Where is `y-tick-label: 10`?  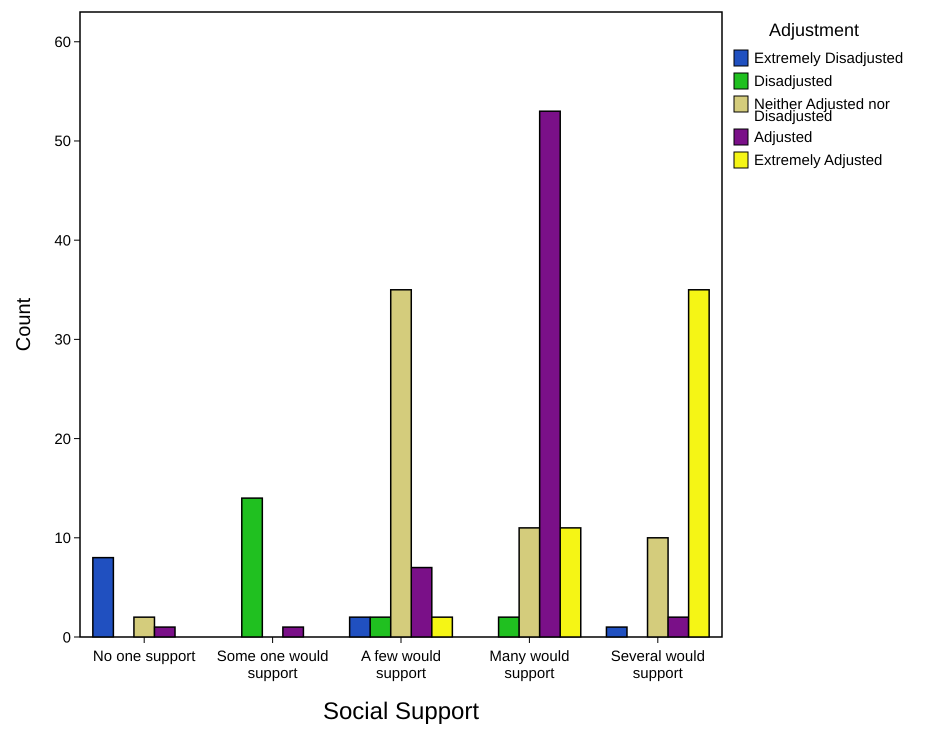
y-tick-label: 10 is located at coordinates (62, 539).